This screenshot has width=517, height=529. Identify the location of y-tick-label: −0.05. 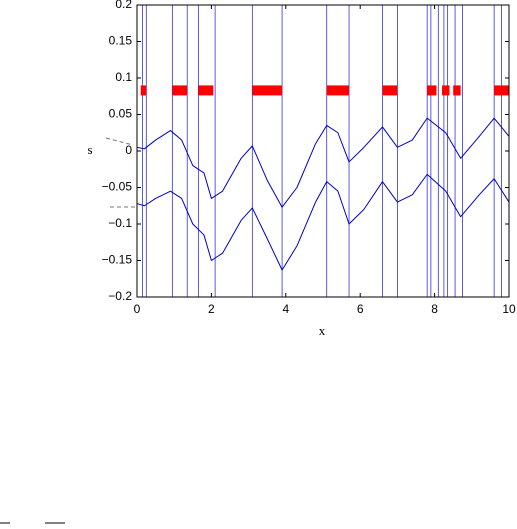
(117, 187).